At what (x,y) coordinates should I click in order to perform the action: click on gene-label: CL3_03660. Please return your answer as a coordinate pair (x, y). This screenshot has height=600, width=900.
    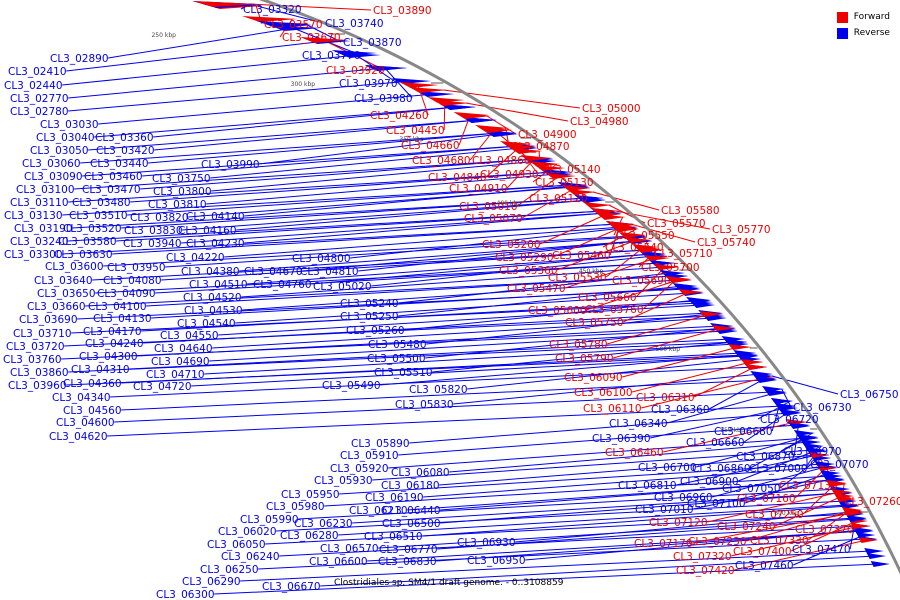
    Looking at the image, I should click on (56, 307).